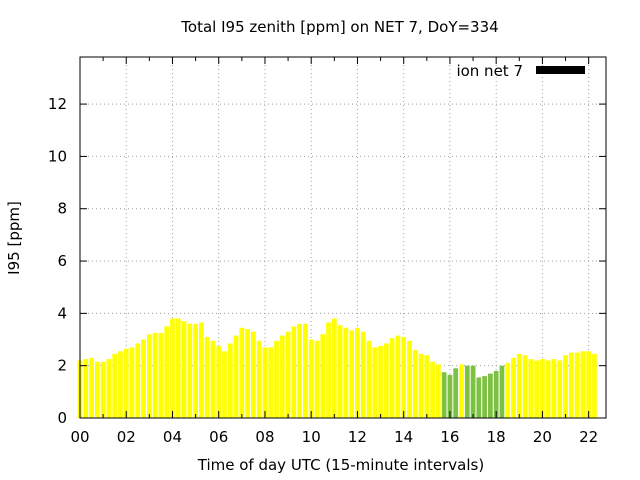 Image resolution: width=640 pixels, height=480 pixels. I want to click on x-tick-label: 02, so click(126, 437).